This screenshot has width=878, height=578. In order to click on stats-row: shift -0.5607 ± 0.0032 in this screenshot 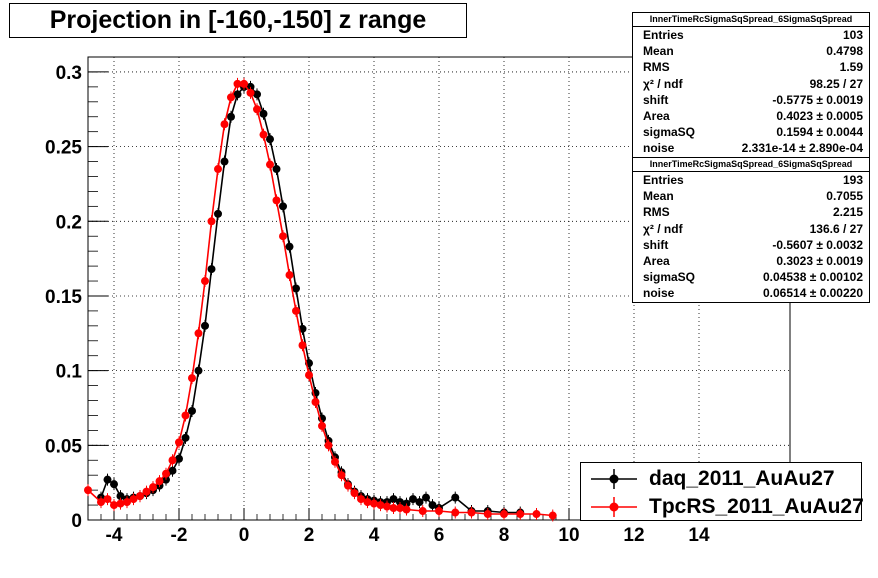, I will do `click(751, 245)`.